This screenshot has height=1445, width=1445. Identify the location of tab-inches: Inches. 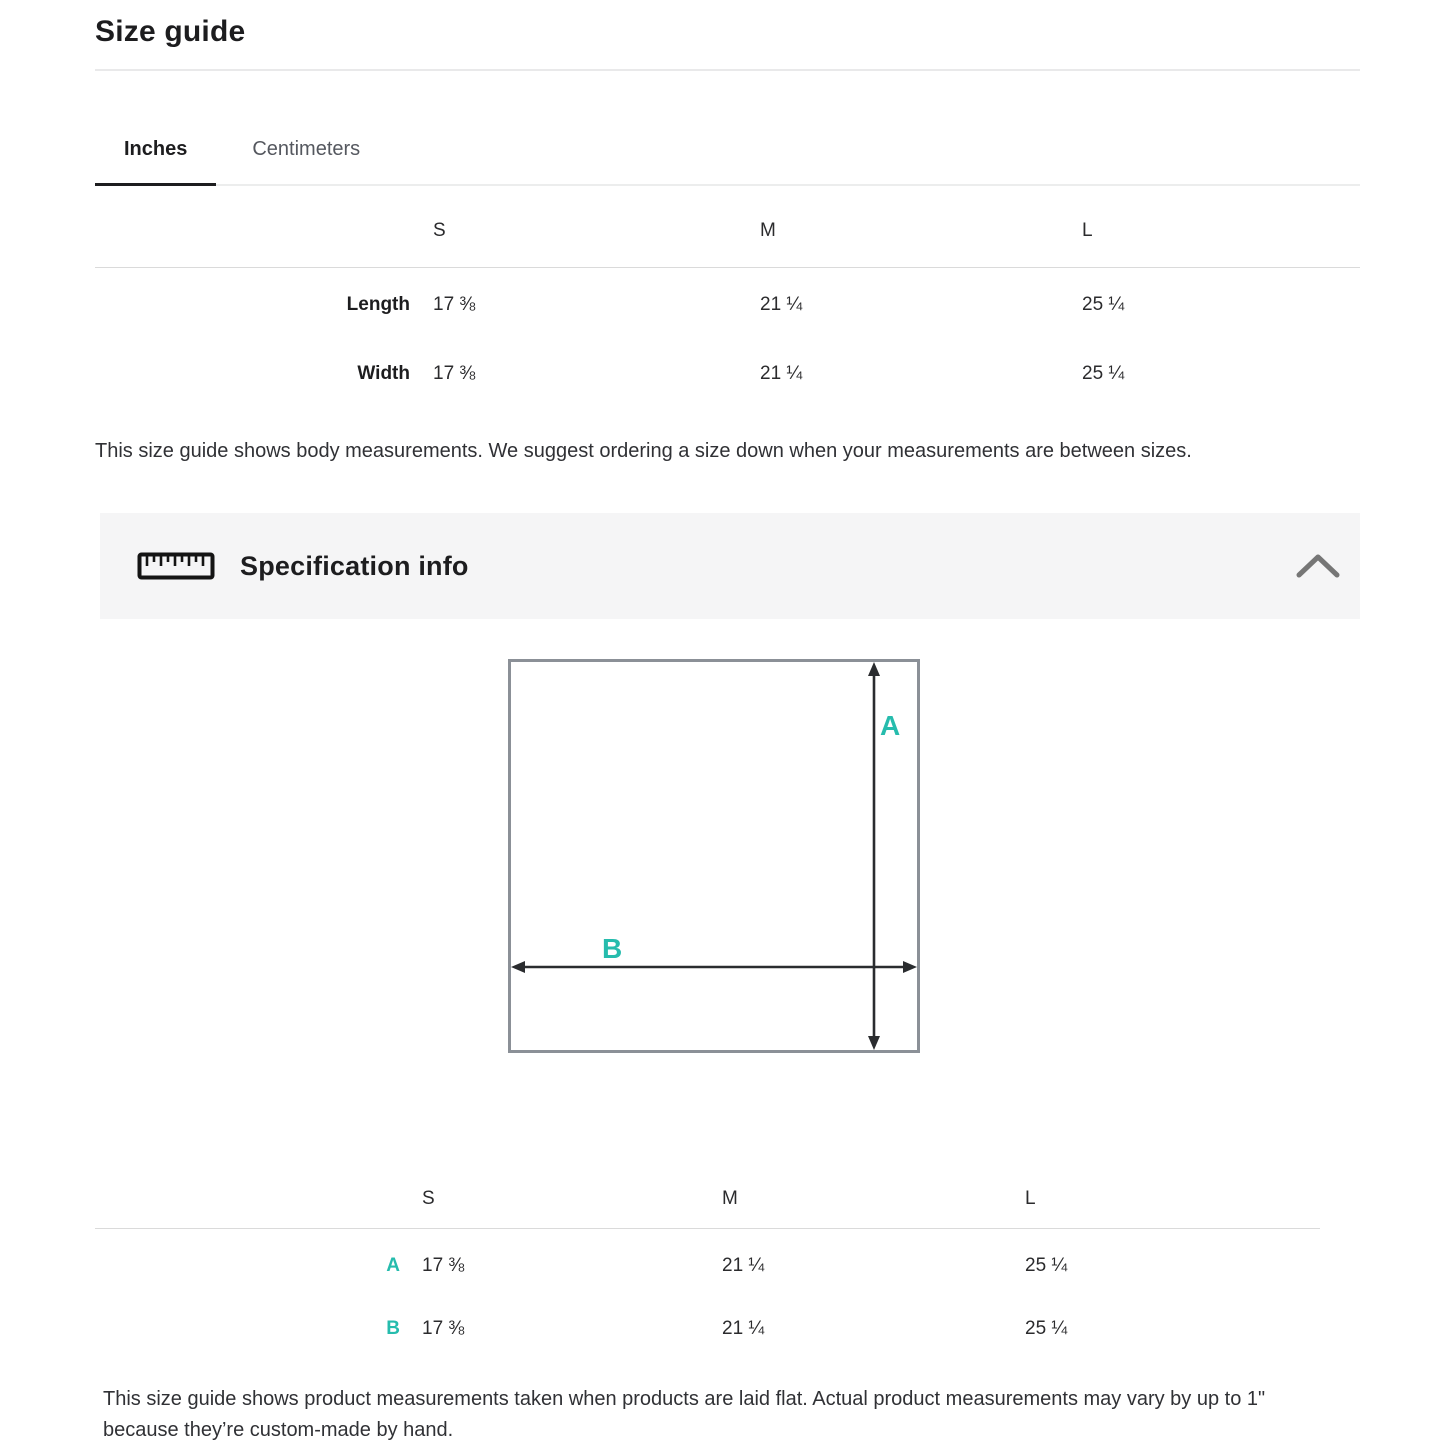
(156, 151).